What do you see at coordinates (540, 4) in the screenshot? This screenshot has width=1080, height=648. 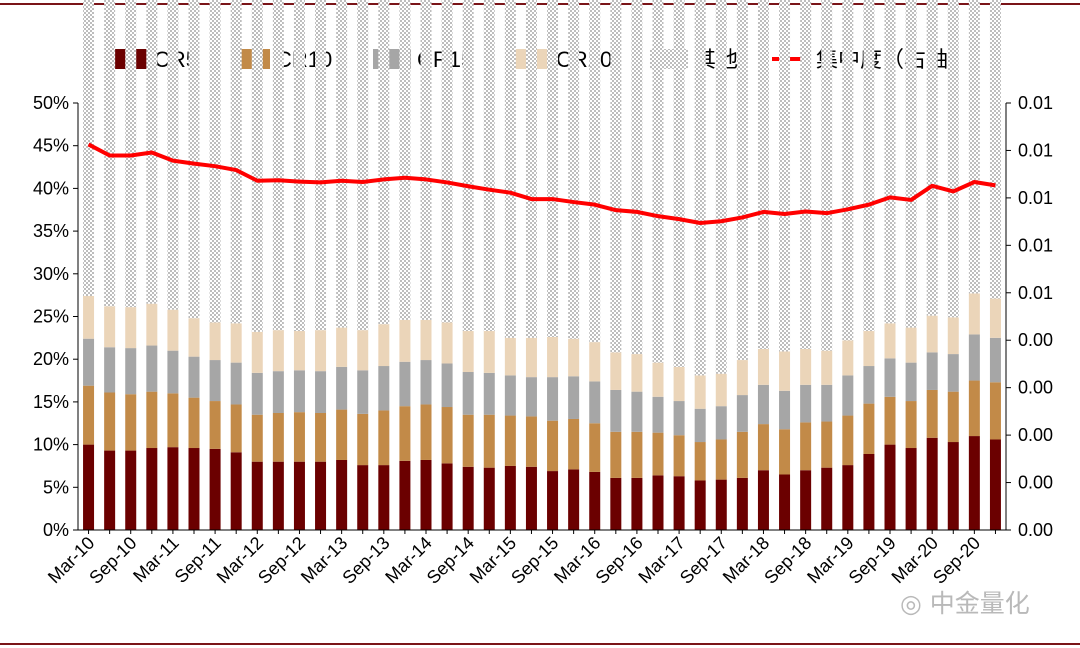 I see `top-border` at bounding box center [540, 4].